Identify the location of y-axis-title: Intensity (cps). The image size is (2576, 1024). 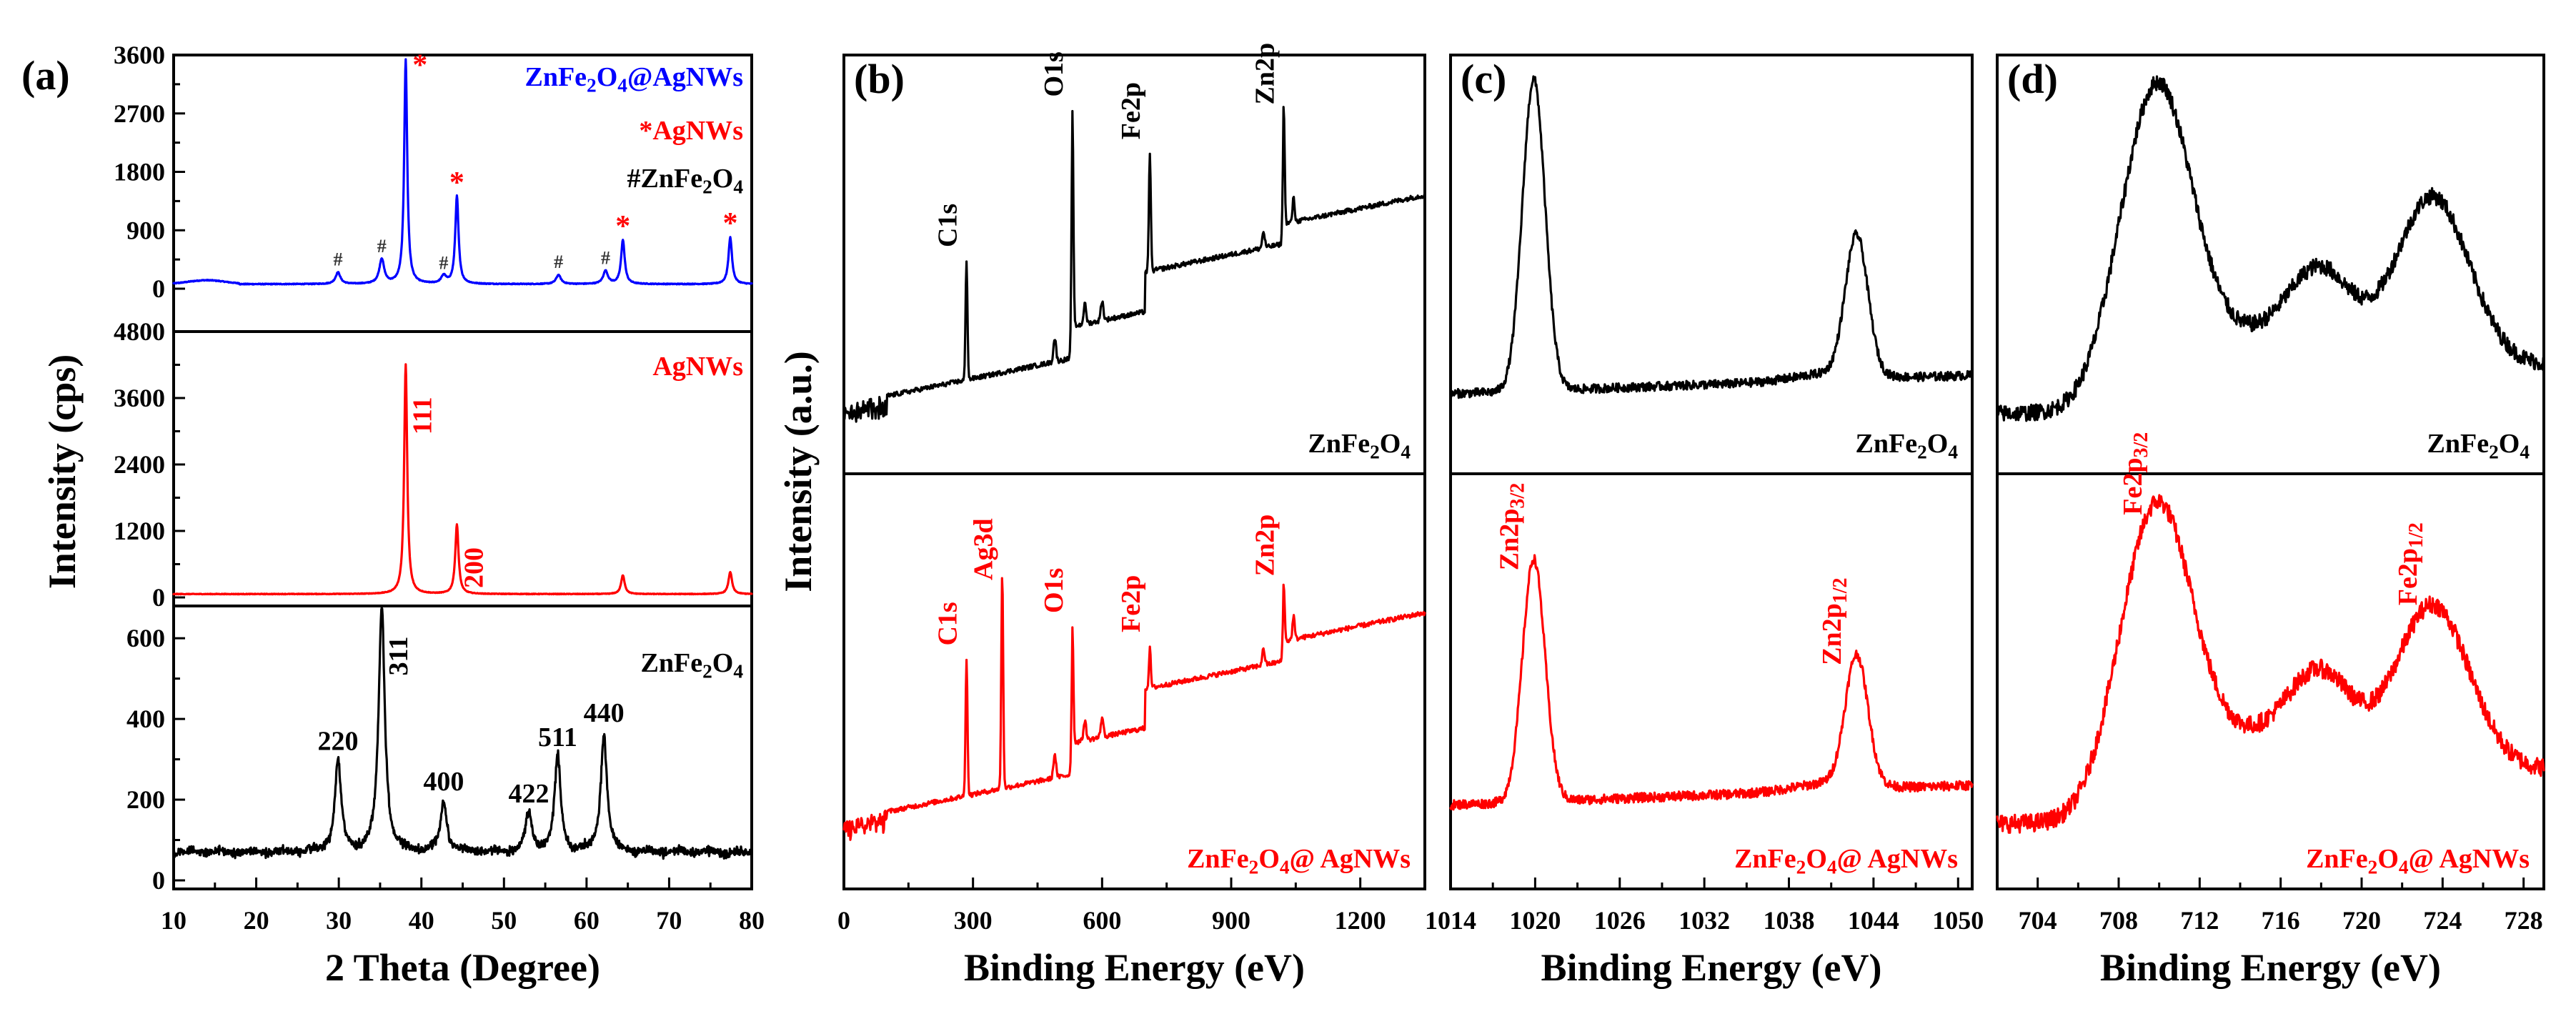
(62, 472).